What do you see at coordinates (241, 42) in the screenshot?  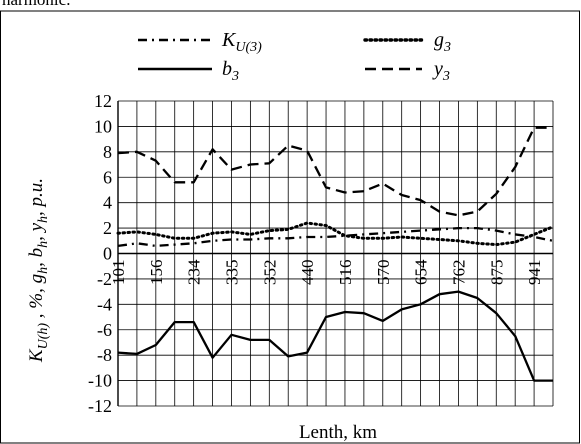 I see `legend-label: KU(3)` at bounding box center [241, 42].